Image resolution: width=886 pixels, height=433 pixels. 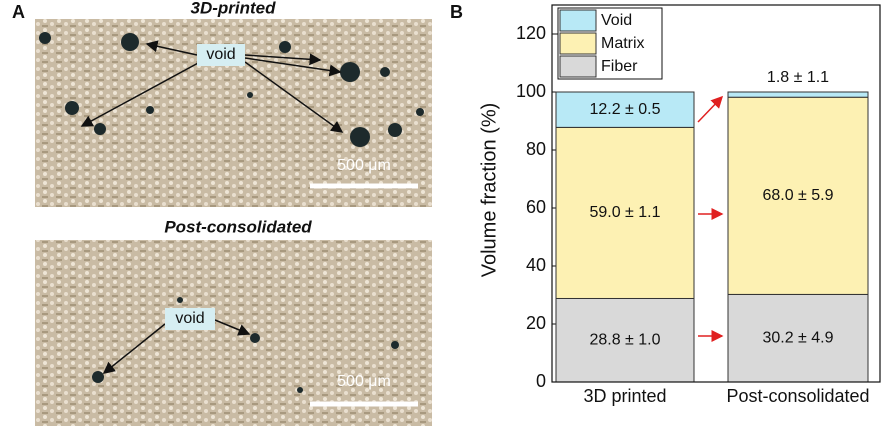 What do you see at coordinates (623, 43) in the screenshot?
I see `legend-label: Matrix` at bounding box center [623, 43].